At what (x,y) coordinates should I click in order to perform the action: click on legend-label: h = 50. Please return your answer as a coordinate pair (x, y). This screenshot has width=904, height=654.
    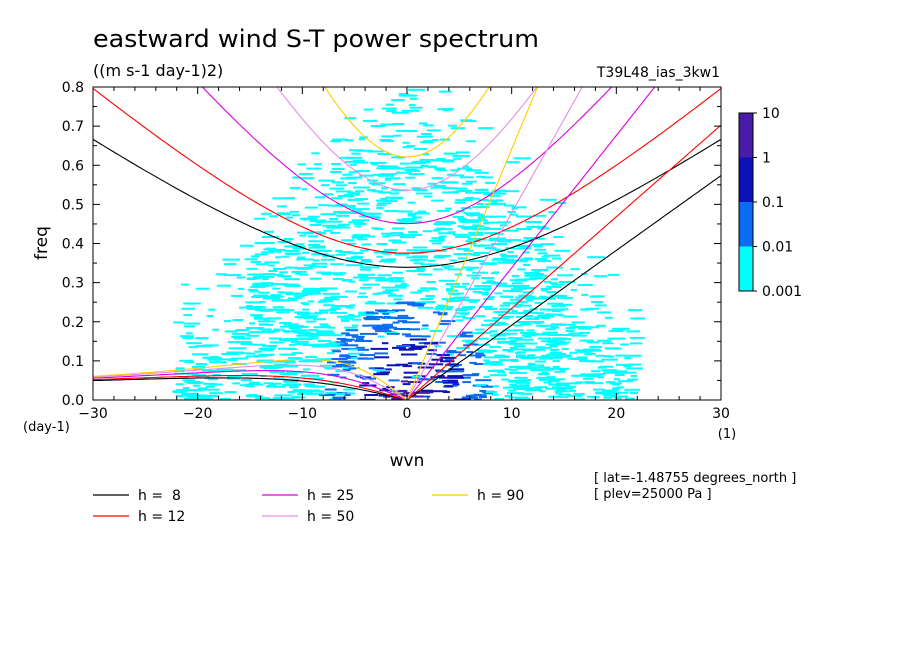
    Looking at the image, I should click on (330, 517).